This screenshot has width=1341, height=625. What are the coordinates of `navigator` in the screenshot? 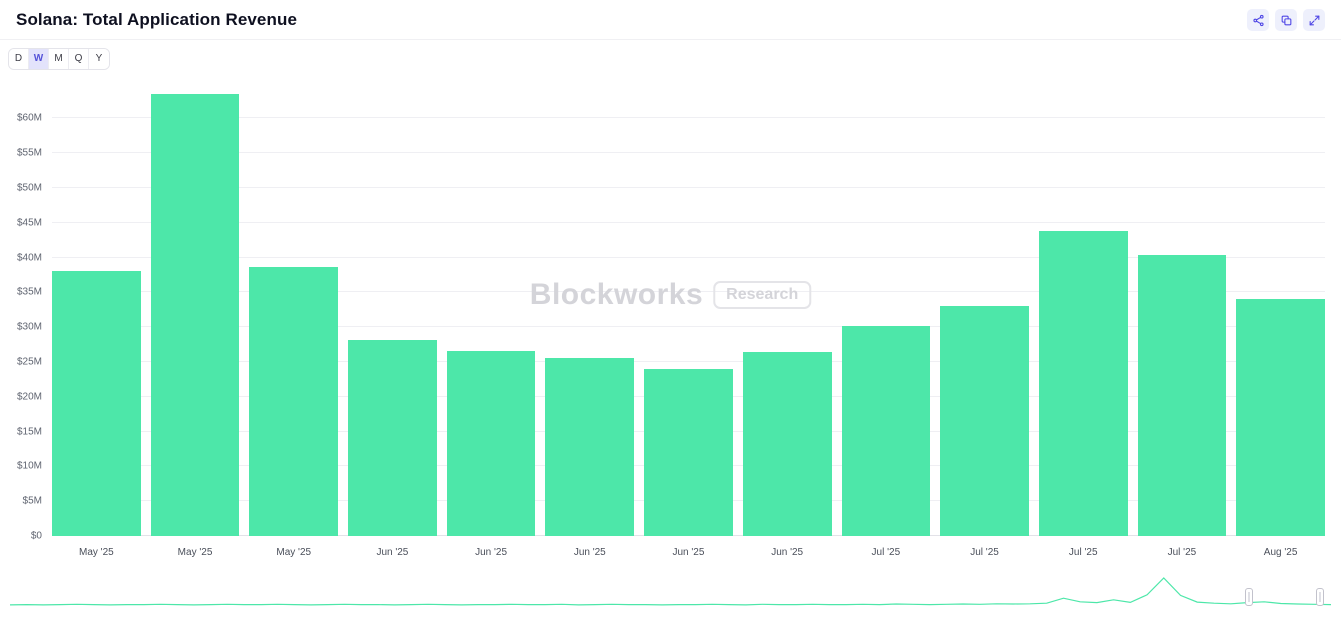 It's located at (670, 592).